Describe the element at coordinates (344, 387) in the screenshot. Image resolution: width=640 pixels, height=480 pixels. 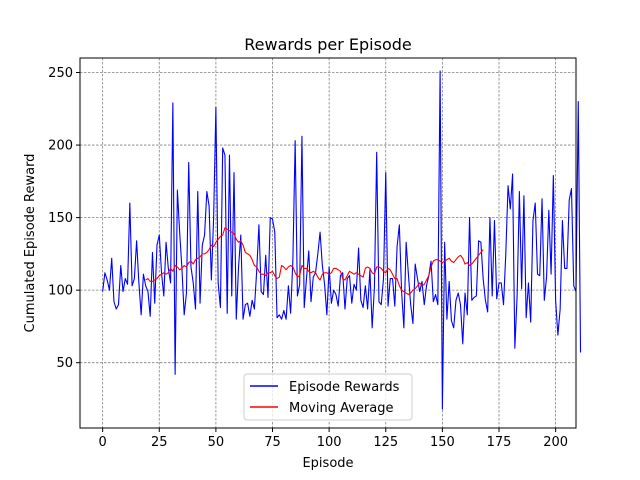
I see `legend-label-episode-rewards: Episode Rewards` at that location.